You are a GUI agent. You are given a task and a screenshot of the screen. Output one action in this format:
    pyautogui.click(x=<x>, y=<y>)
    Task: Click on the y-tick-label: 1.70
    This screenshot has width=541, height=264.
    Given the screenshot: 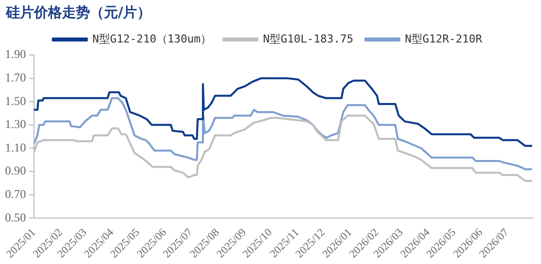 What is the action you would take?
    pyautogui.click(x=15, y=77)
    